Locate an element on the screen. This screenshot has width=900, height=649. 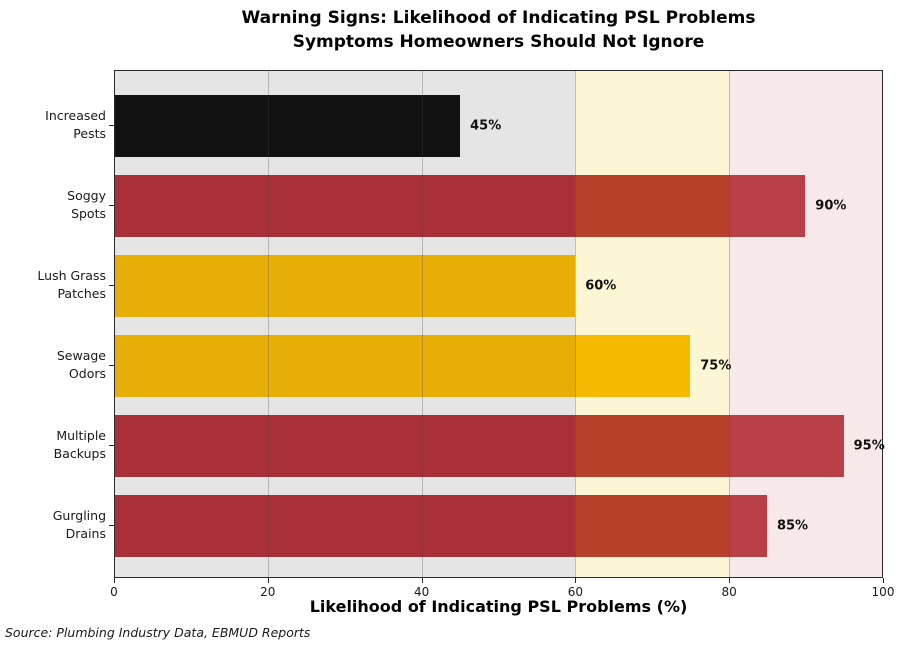
bar-sewage-odors is located at coordinates (403, 366).